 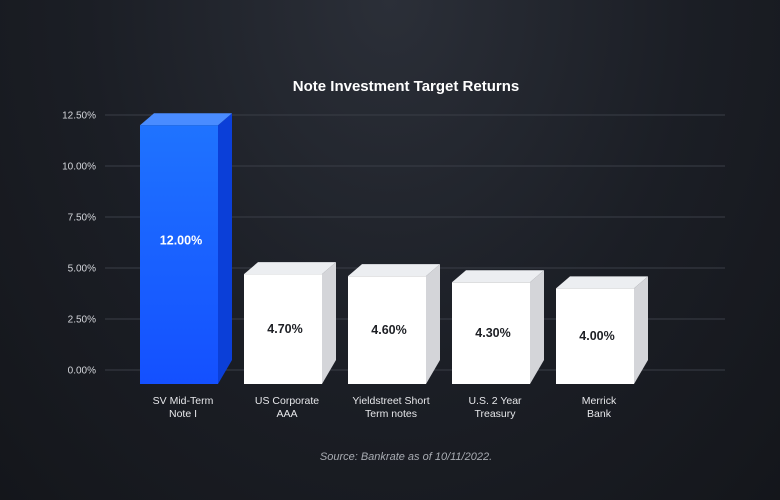 I want to click on category-label: SV Mid-Term Note I, so click(x=183, y=407).